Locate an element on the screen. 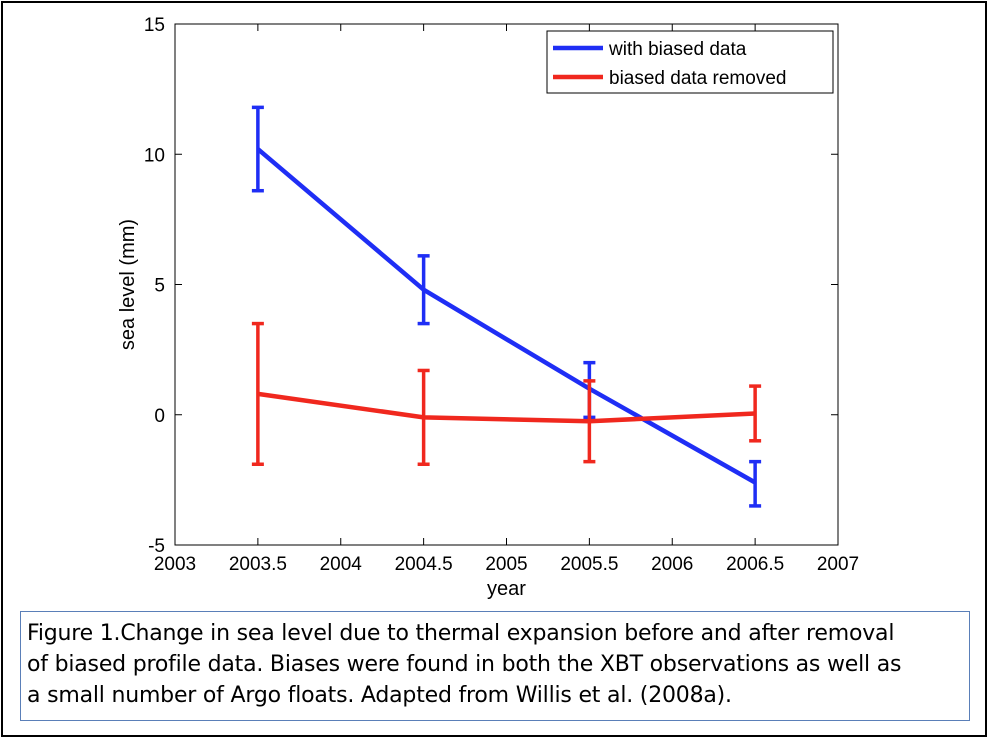 This screenshot has width=992, height=744. x-tick-label: 2007 is located at coordinates (838, 564).